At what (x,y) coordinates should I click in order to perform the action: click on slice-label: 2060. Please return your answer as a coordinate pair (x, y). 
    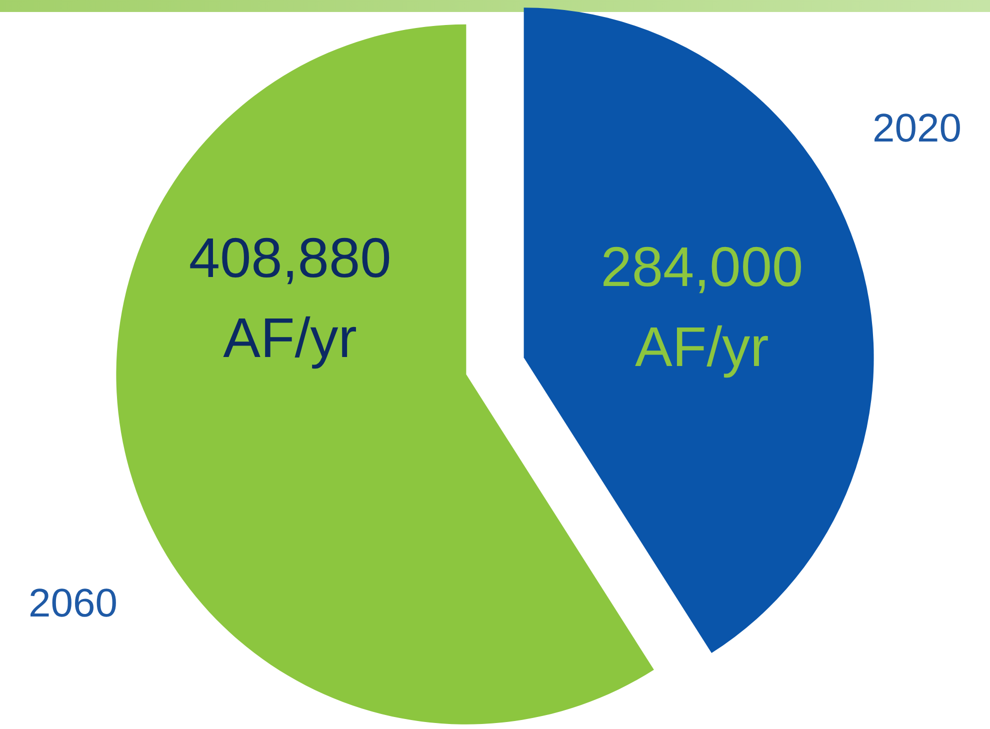
    Looking at the image, I should click on (73, 603).